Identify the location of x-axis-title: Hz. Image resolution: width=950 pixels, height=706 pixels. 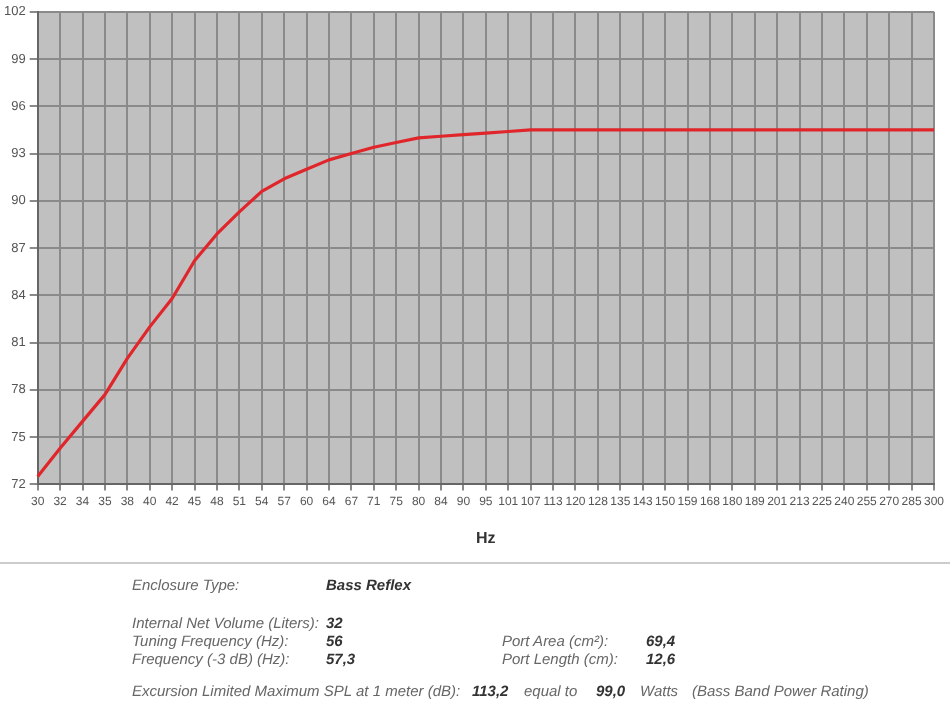
(486, 537).